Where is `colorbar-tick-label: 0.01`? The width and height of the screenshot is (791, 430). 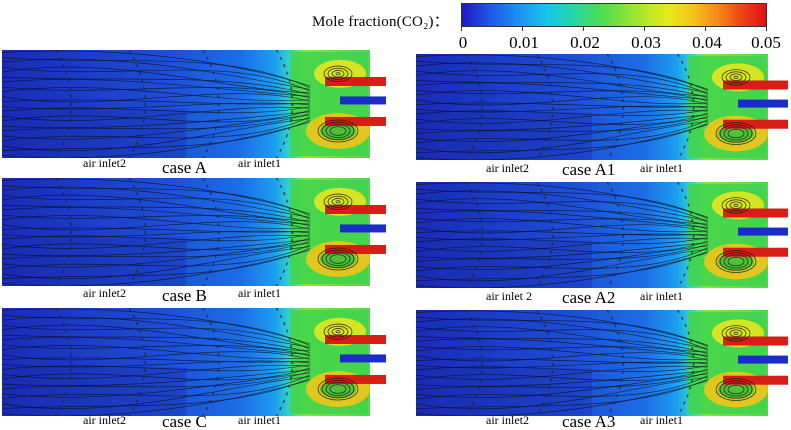 colorbar-tick-label: 0.01 is located at coordinates (524, 42).